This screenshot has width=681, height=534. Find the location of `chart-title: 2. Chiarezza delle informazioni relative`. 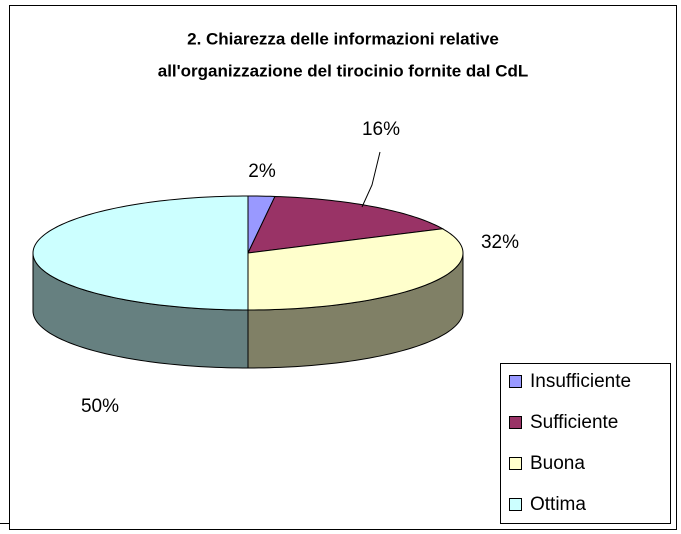

chart-title: 2. Chiarezza delle informazioni relative is located at coordinates (343, 38).